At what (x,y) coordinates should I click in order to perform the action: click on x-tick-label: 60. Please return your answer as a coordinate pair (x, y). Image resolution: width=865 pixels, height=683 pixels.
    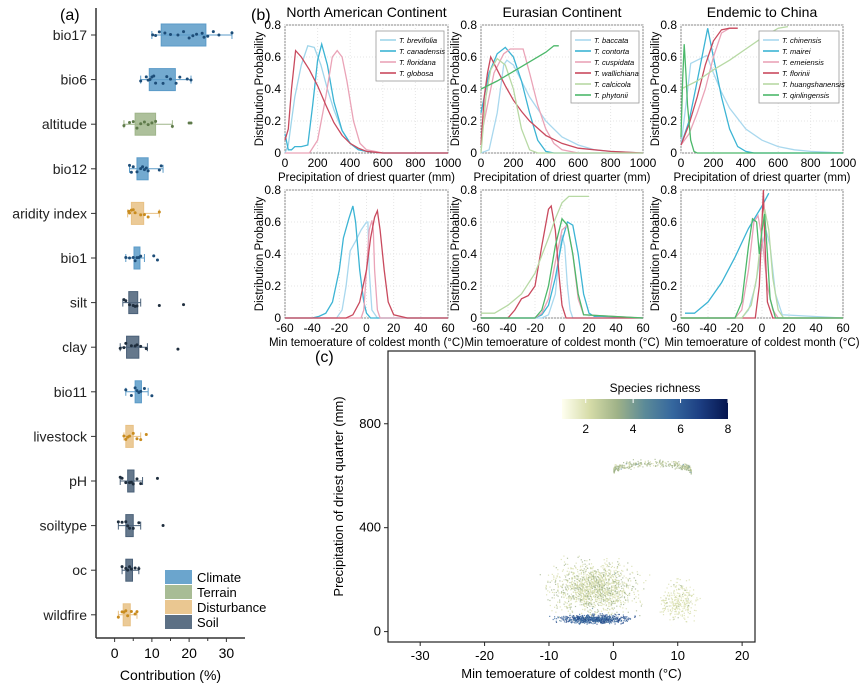
    Looking at the image, I should click on (448, 328).